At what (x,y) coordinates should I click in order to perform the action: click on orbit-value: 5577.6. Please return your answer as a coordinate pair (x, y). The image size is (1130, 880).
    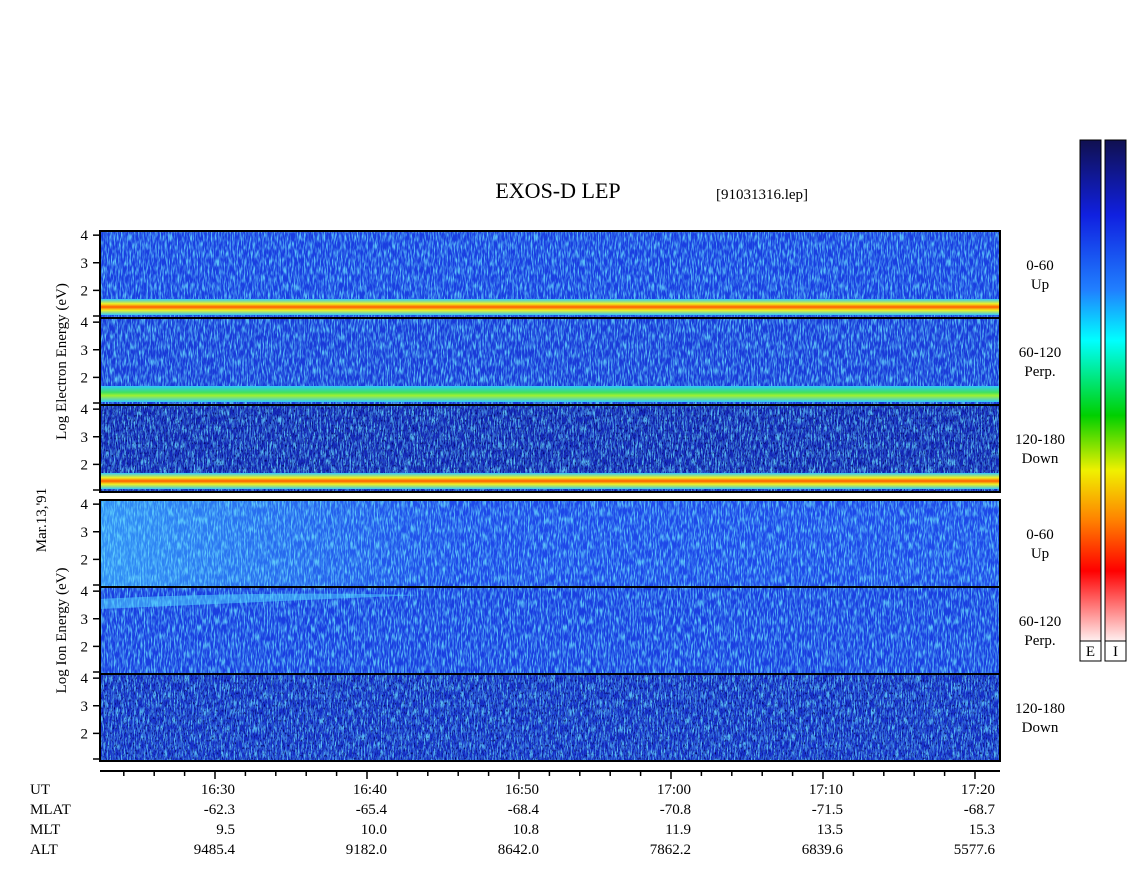
    Looking at the image, I should click on (975, 850).